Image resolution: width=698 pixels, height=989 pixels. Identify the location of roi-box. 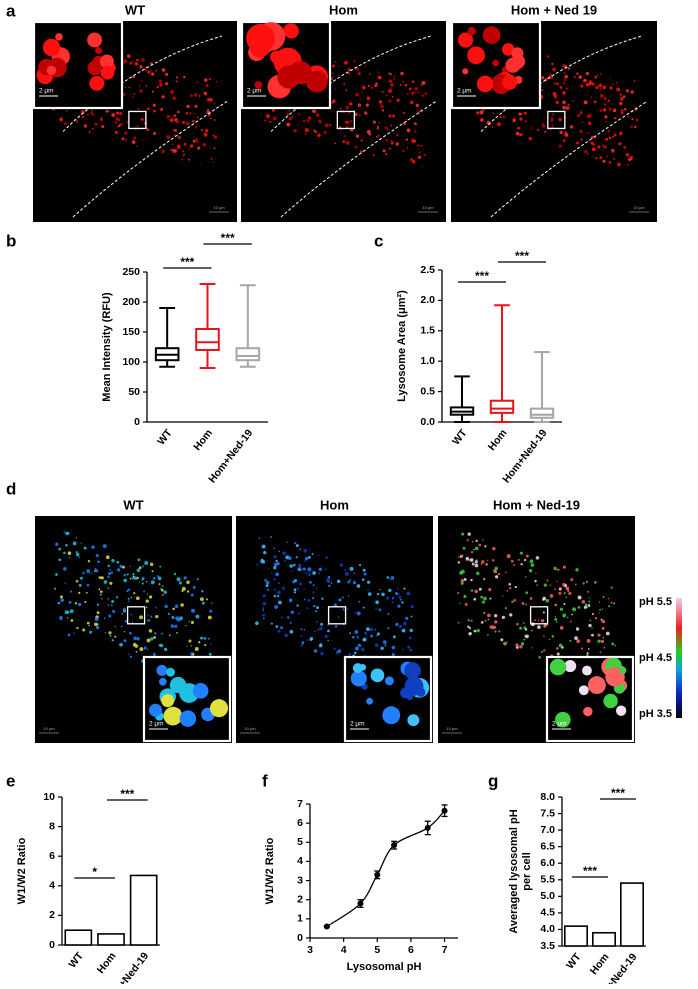
(346, 120).